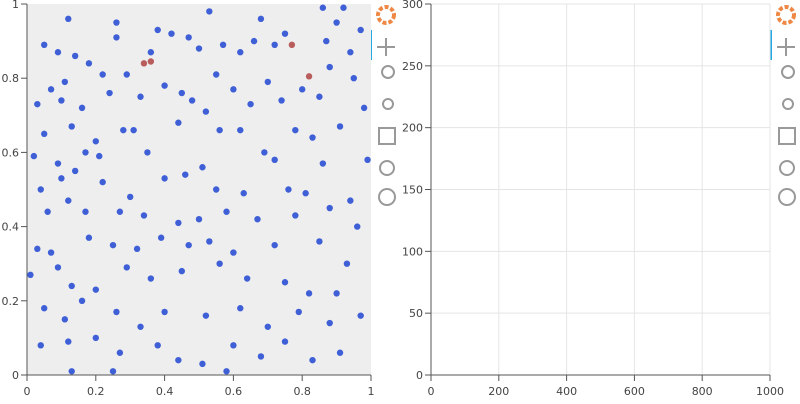 The height and width of the screenshot is (404, 800). Describe the element at coordinates (771, 45) in the screenshot. I see `active-indicator` at that location.